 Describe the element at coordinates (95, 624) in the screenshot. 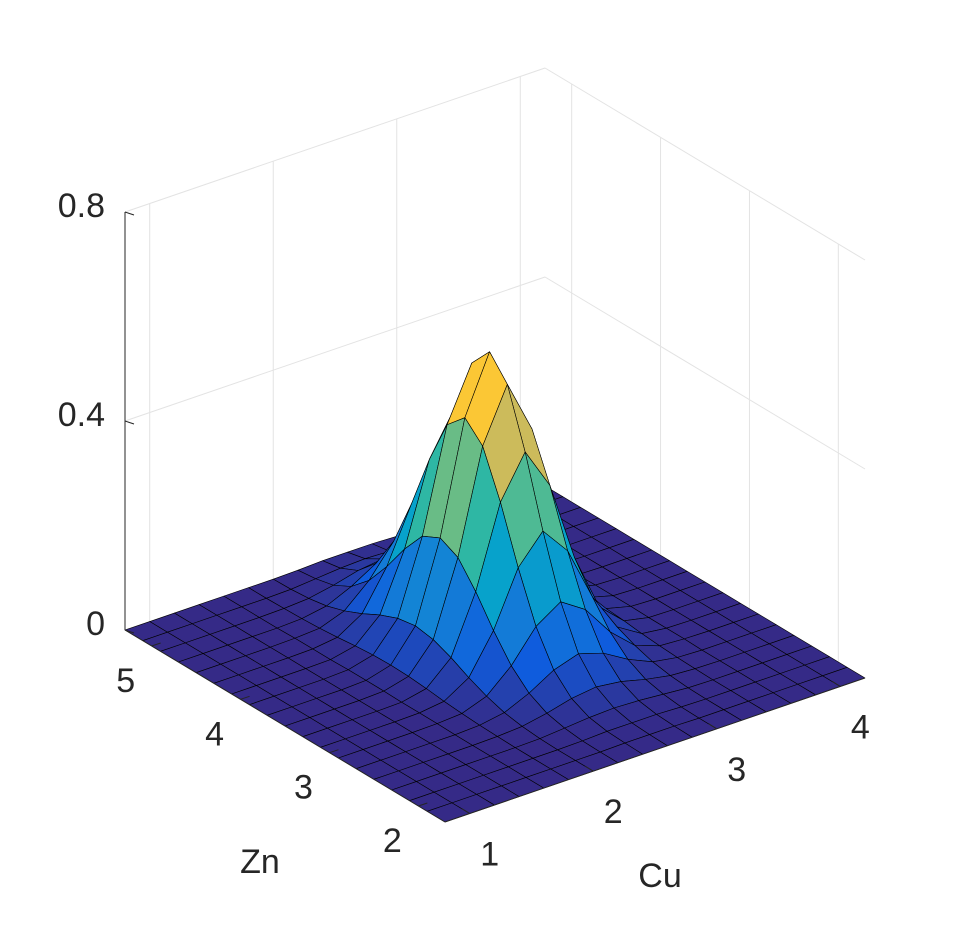

I see `z-tick-label: 0` at that location.